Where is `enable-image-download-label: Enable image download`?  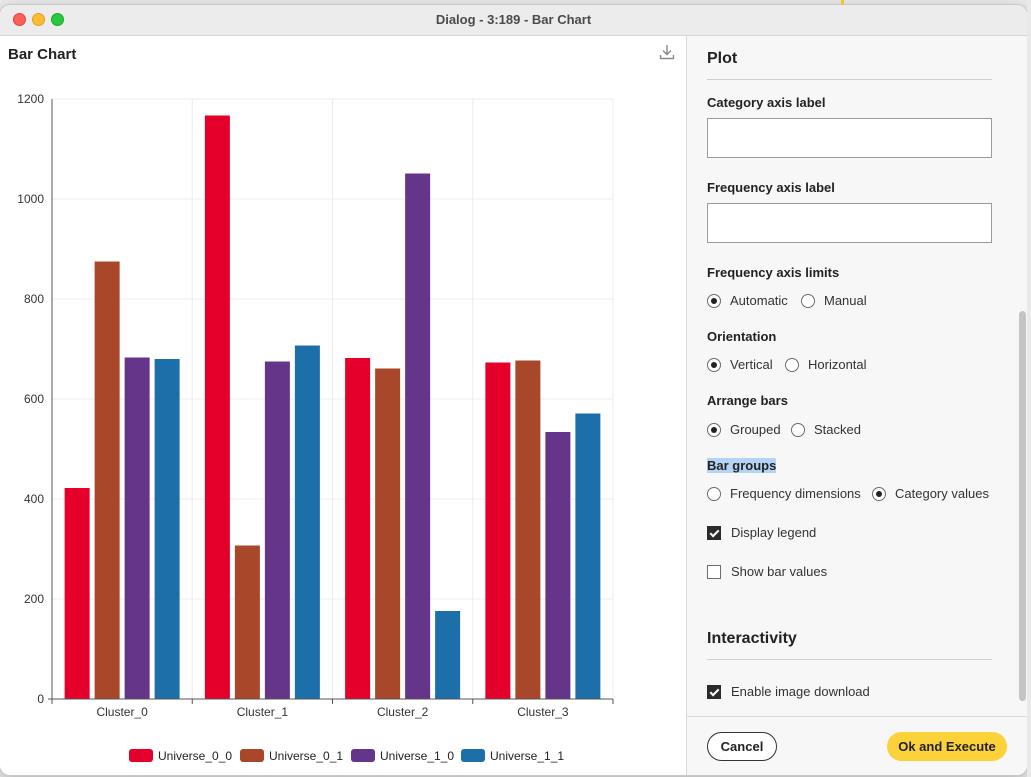 enable-image-download-label: Enable image download is located at coordinates (800, 691).